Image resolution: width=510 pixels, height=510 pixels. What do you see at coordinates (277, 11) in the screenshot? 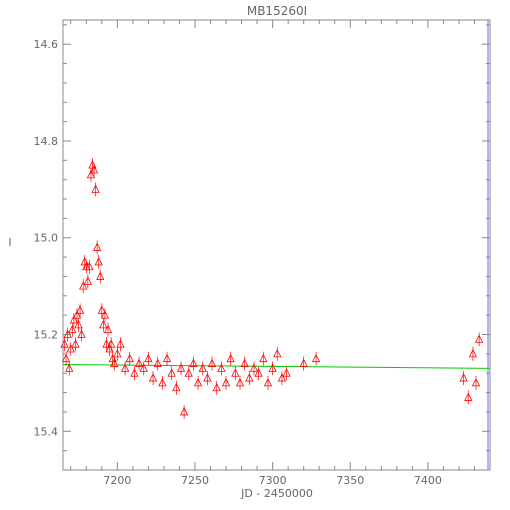
I see `chart-title: MB15260I` at bounding box center [277, 11].